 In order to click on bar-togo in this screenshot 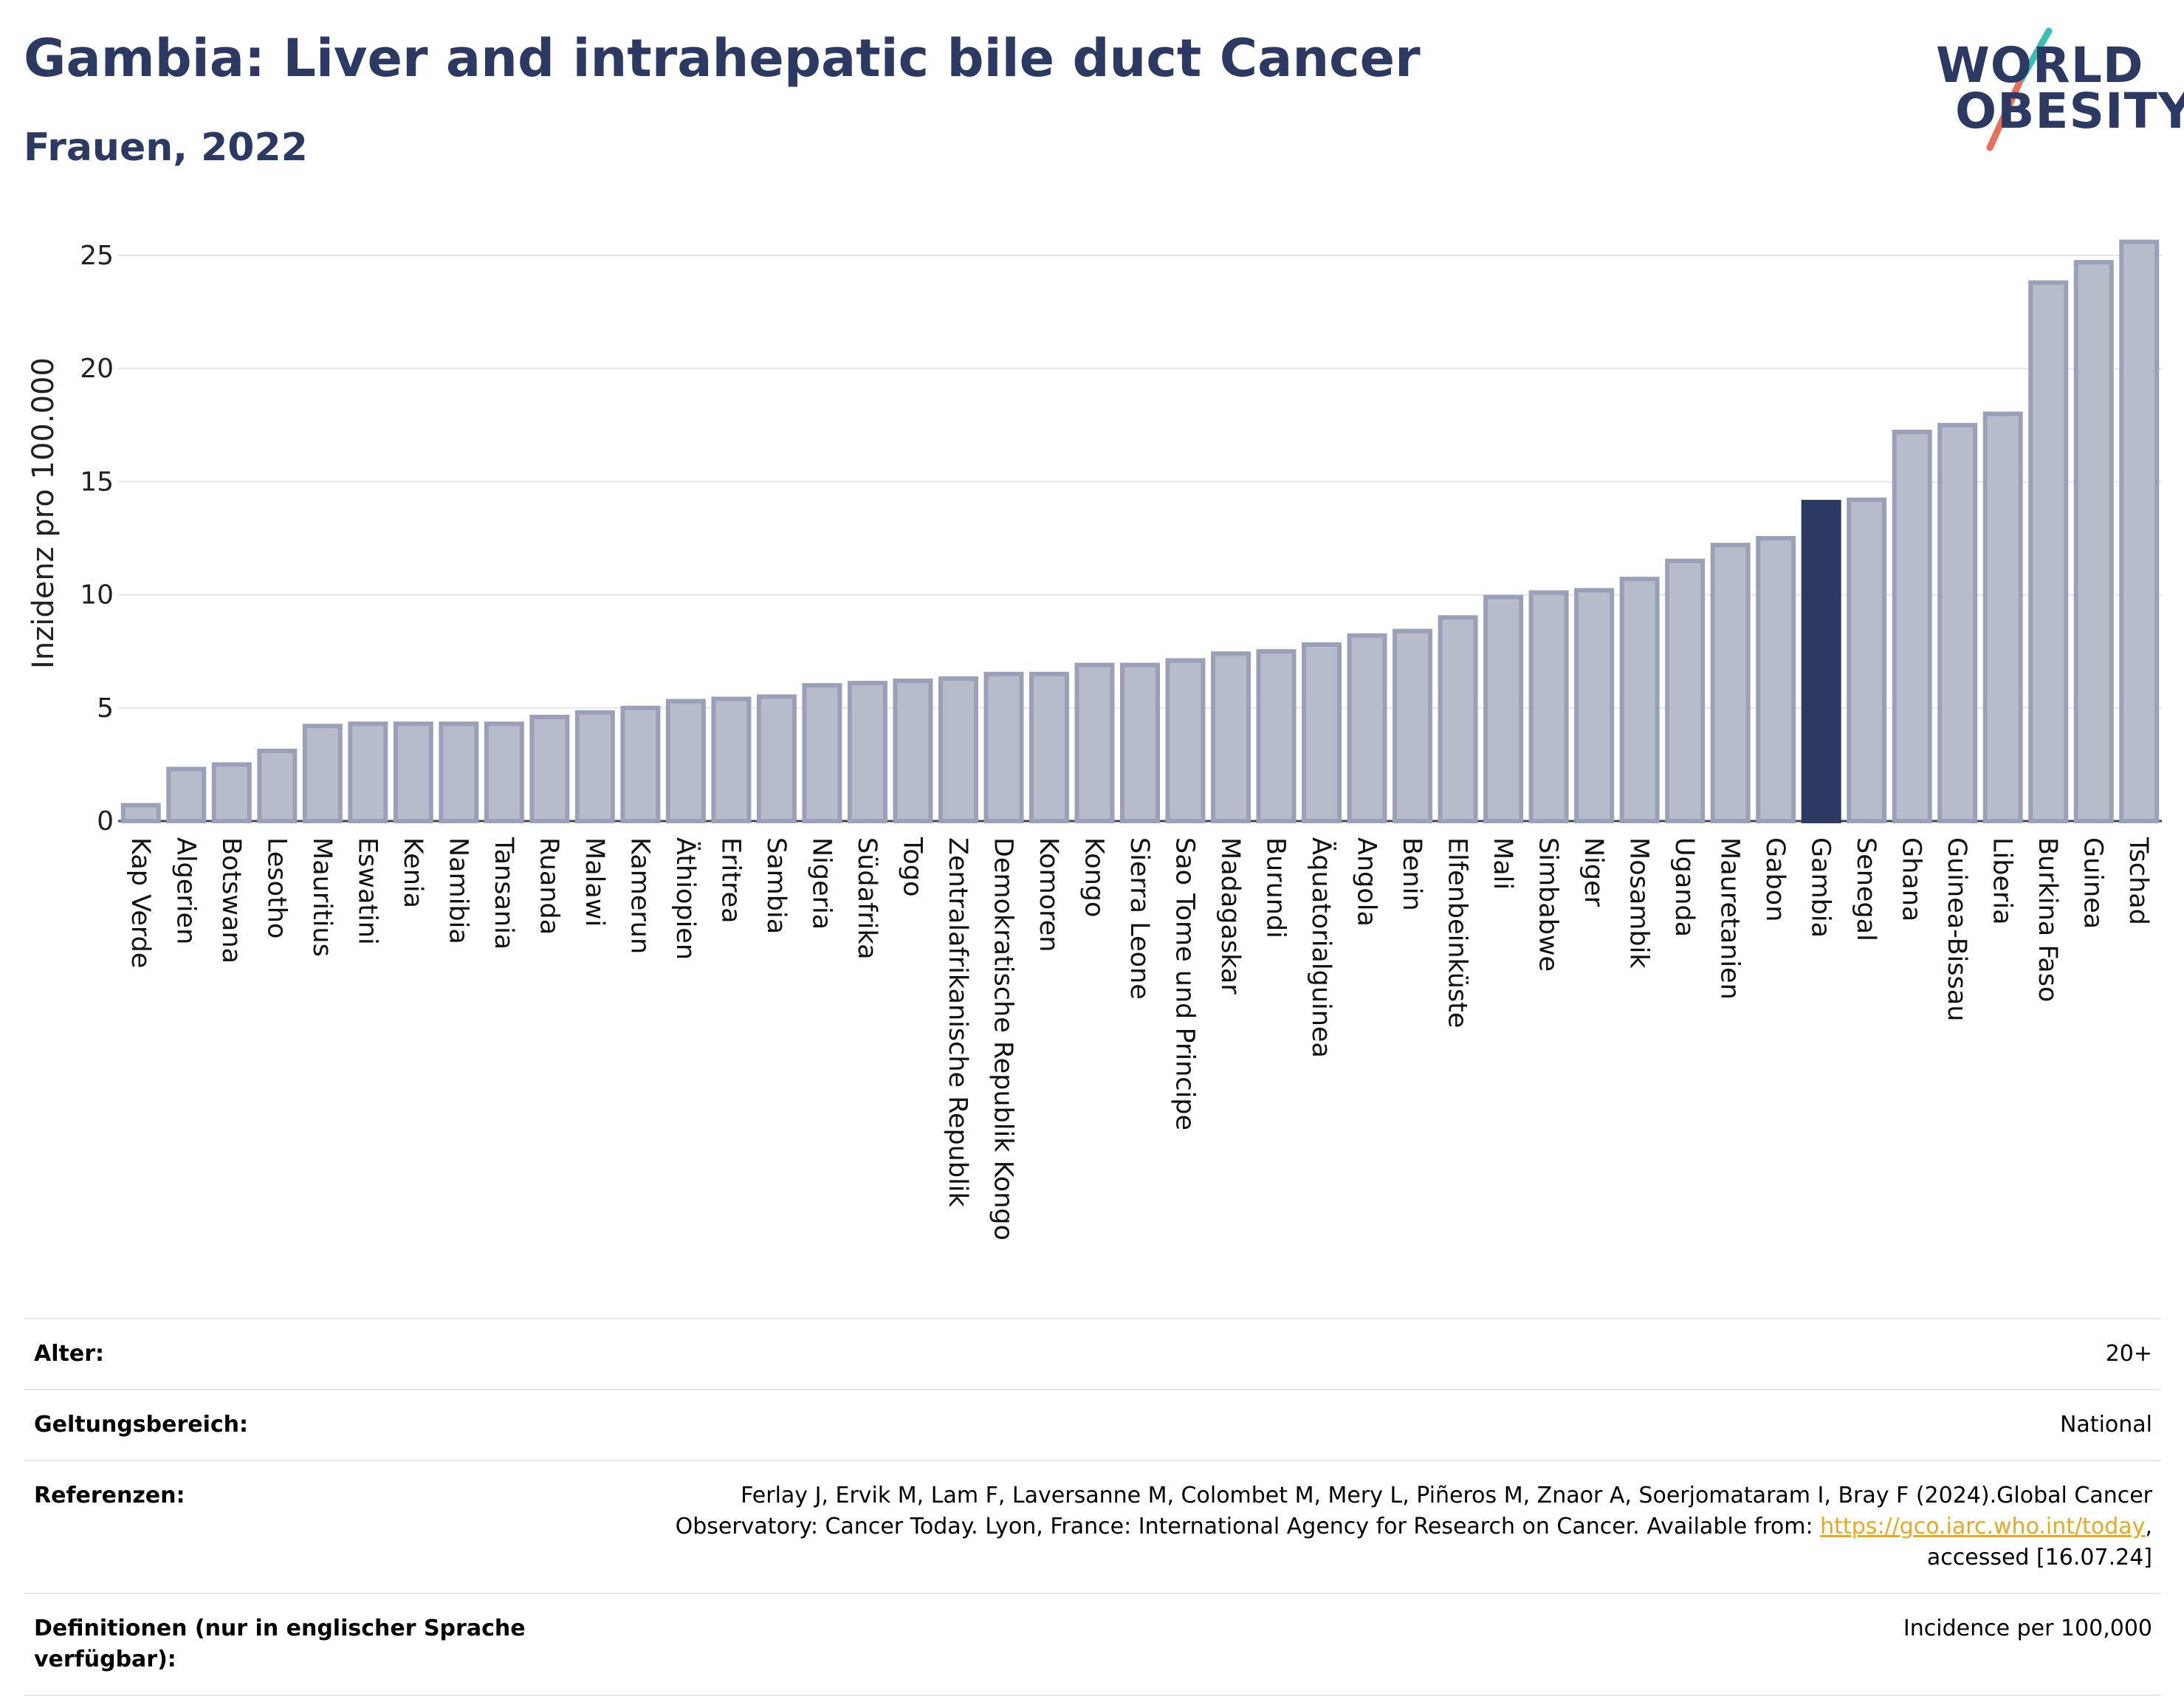, I will do `click(913, 751)`.